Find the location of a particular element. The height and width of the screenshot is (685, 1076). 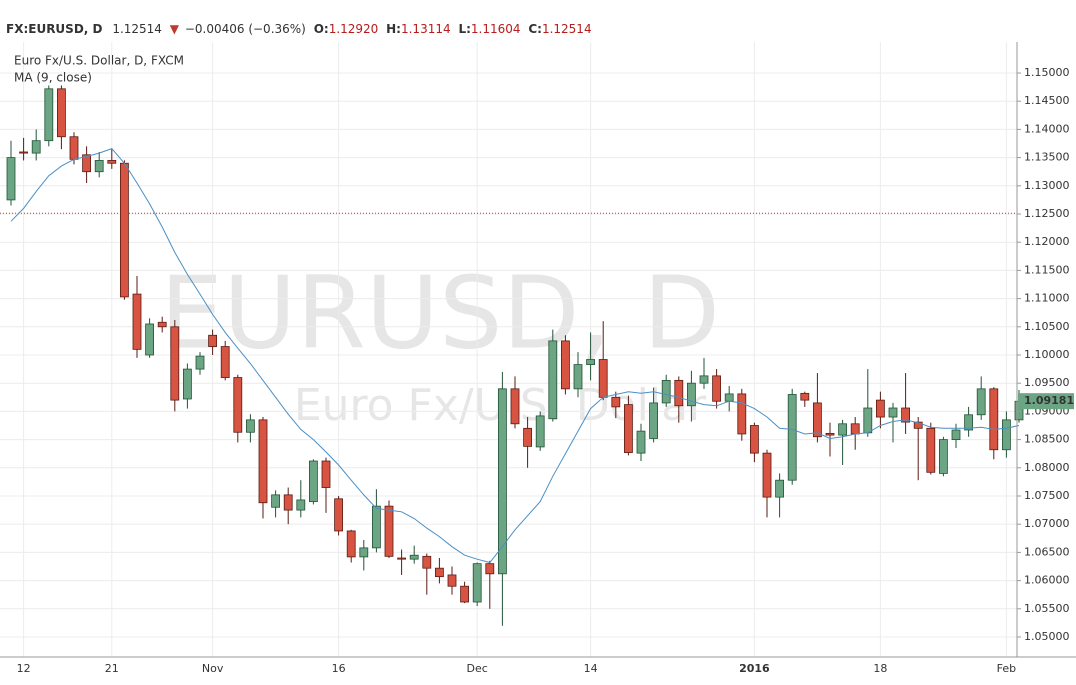

l-label: L: is located at coordinates (464, 29).